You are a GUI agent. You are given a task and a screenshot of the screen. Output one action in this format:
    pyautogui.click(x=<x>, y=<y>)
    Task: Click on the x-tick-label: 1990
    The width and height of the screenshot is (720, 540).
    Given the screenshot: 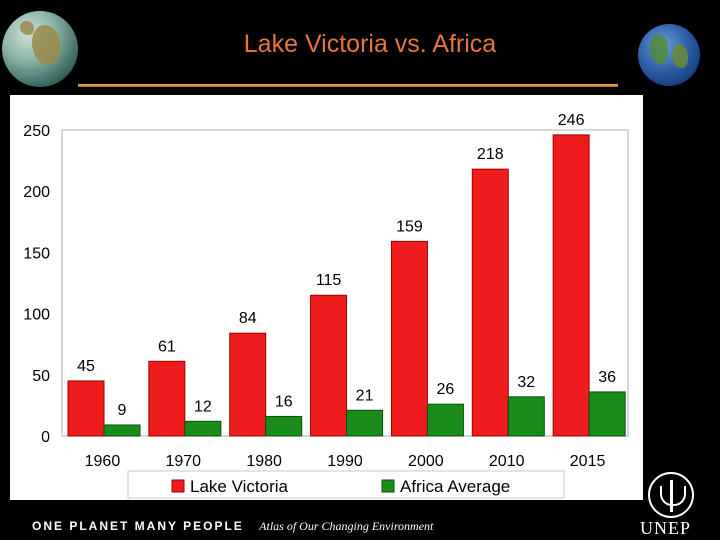 What is the action you would take?
    pyautogui.click(x=345, y=461)
    